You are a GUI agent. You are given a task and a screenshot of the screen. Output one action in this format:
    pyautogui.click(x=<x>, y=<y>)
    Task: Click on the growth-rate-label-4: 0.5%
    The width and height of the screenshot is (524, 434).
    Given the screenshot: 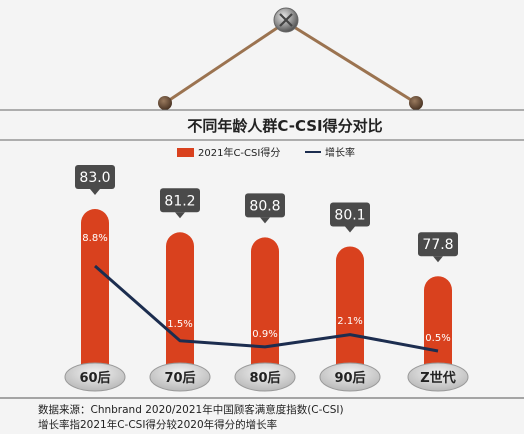 What is the action you would take?
    pyautogui.click(x=437, y=338)
    